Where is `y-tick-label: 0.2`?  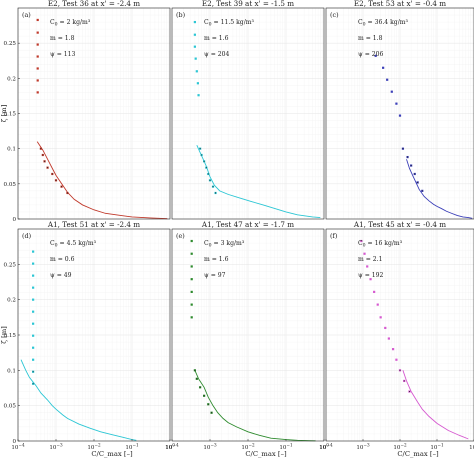
y-tick-label: 0.2 is located at coordinates (11, 79).